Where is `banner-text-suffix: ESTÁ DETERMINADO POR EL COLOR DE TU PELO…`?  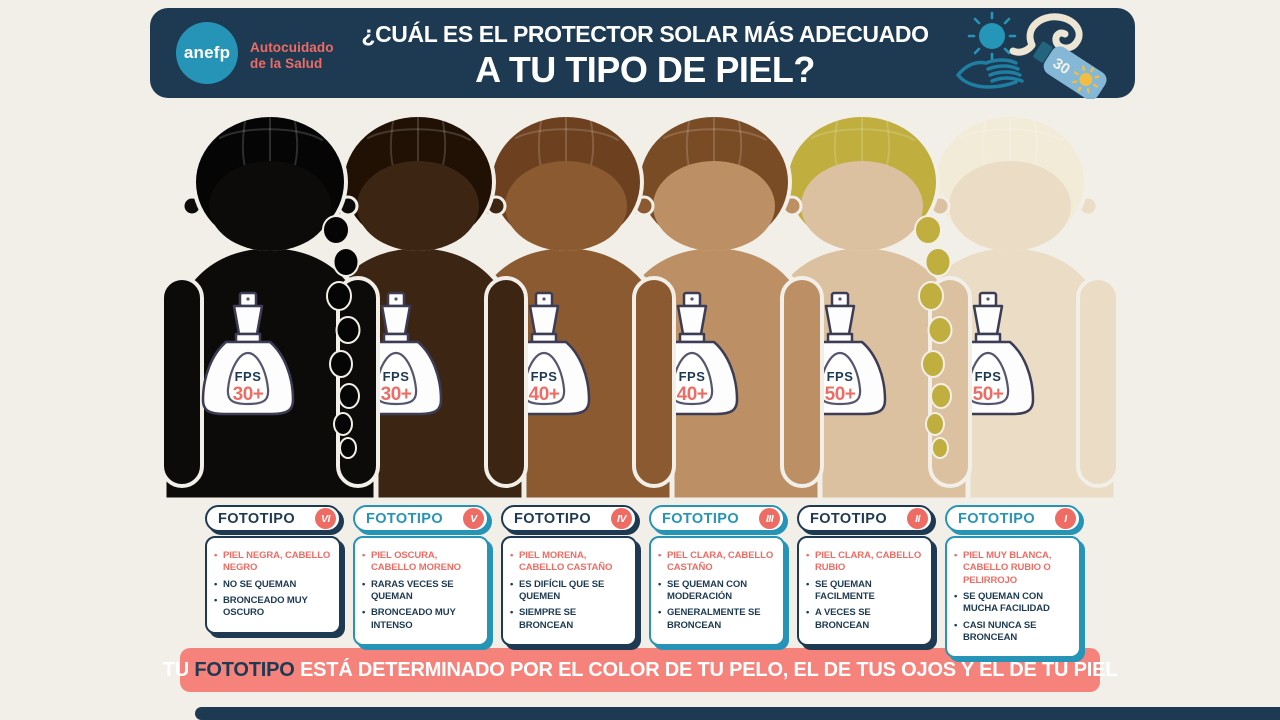 banner-text-suffix: ESTÁ DETERMINADO POR EL COLOR DE TU PELO… is located at coordinates (706, 669).